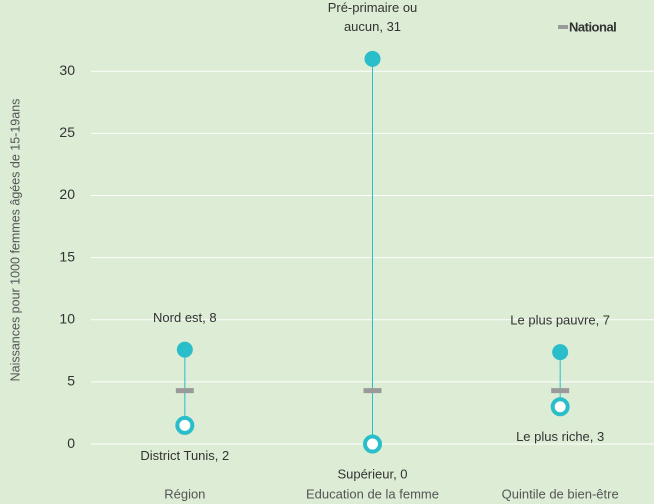 This screenshot has height=504, width=654. I want to click on data-label: Supérieur, 0, so click(372, 473).